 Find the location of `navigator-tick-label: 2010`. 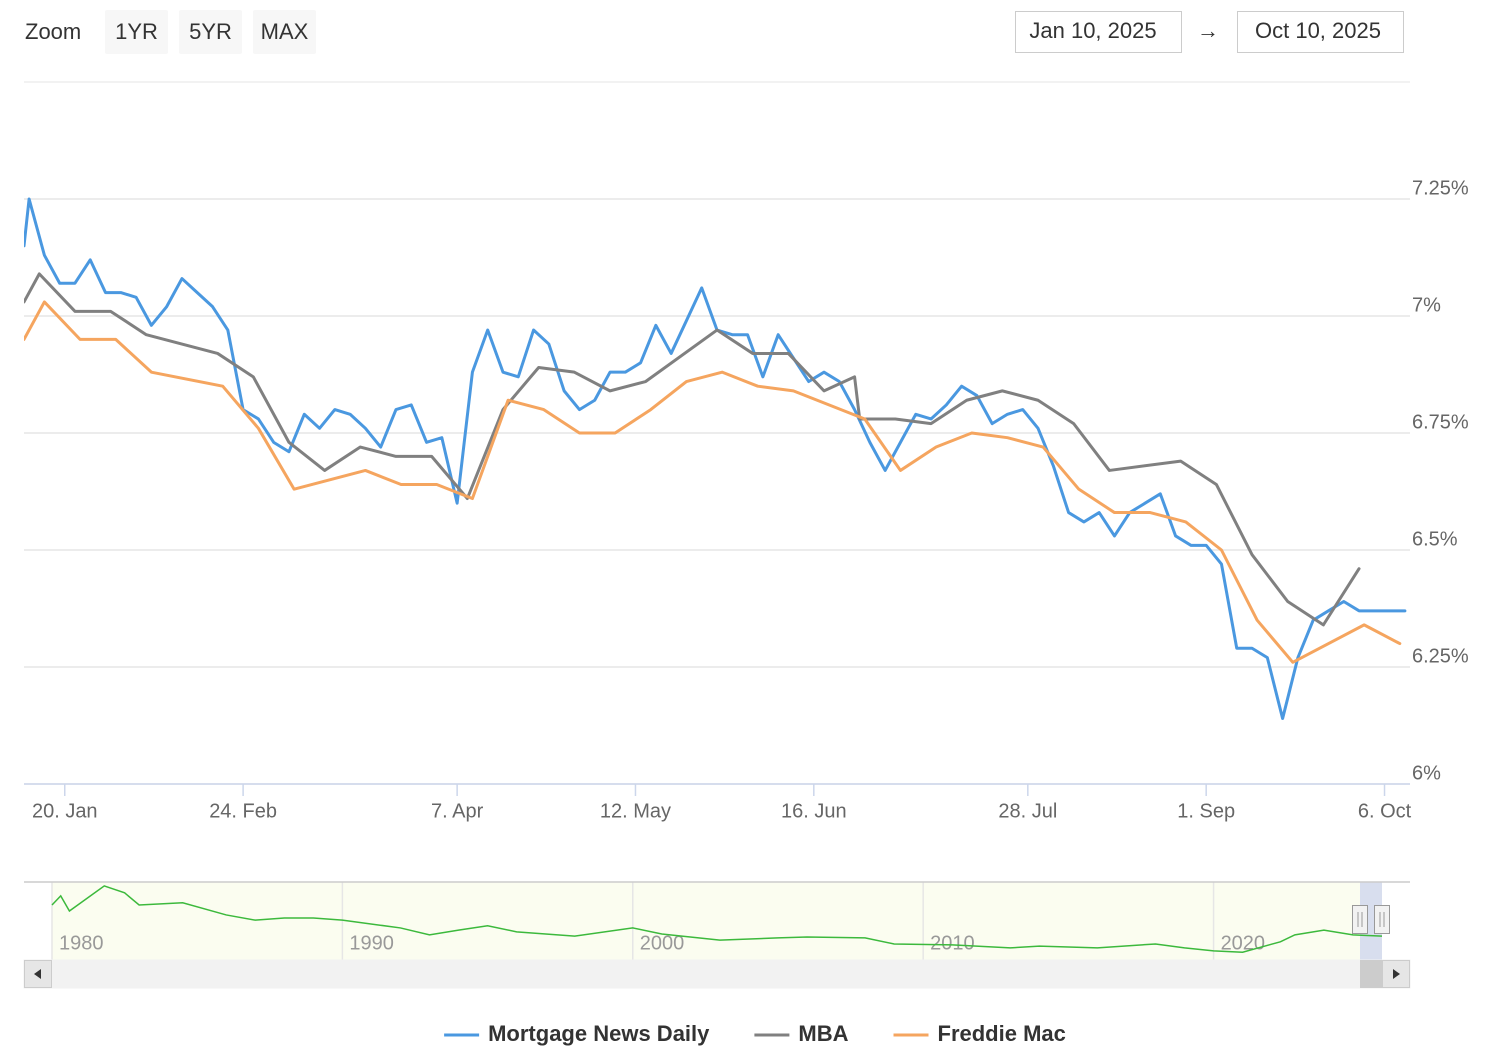

navigator-tick-label: 2010 is located at coordinates (952, 943).